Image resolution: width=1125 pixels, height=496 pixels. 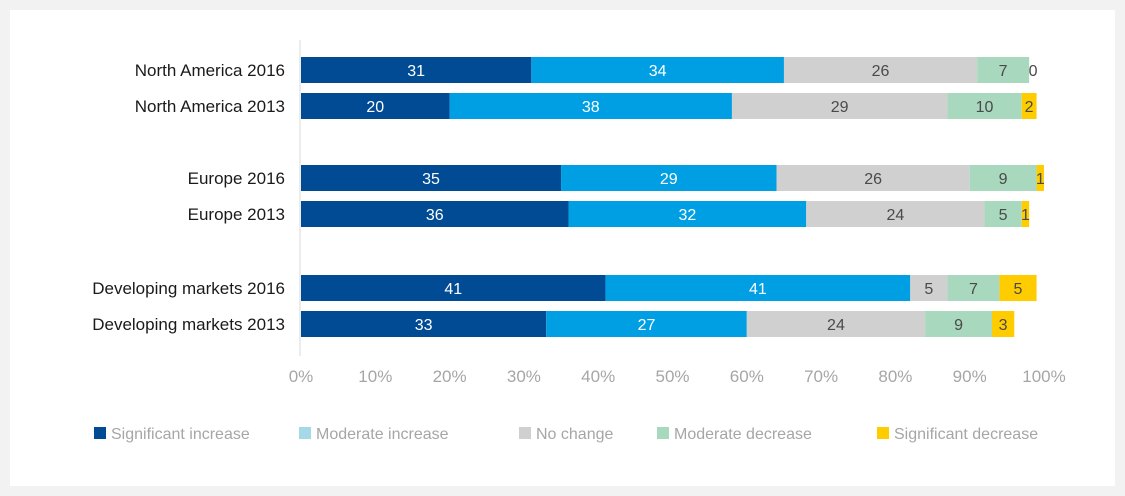 I want to click on x-tick-label: 10%, so click(x=375, y=376).